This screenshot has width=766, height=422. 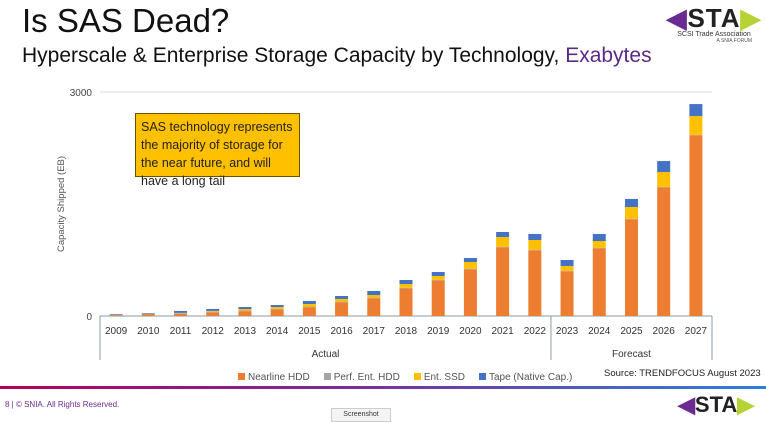 I want to click on footer-copyright: 8 | © SNIA. All Rights Reserved., so click(x=62, y=404).